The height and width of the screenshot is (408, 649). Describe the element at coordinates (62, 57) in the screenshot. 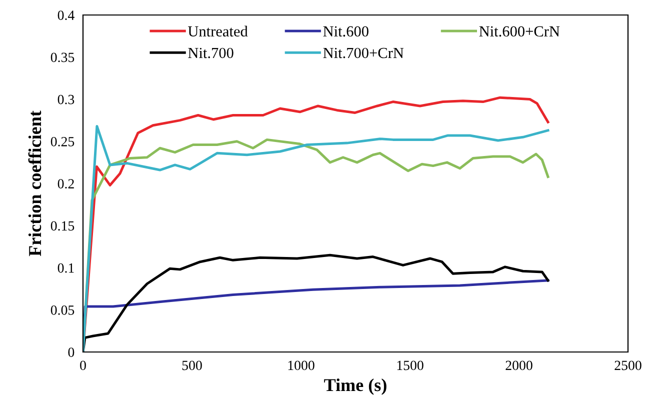

I see `y-tick-label: 0.35` at that location.